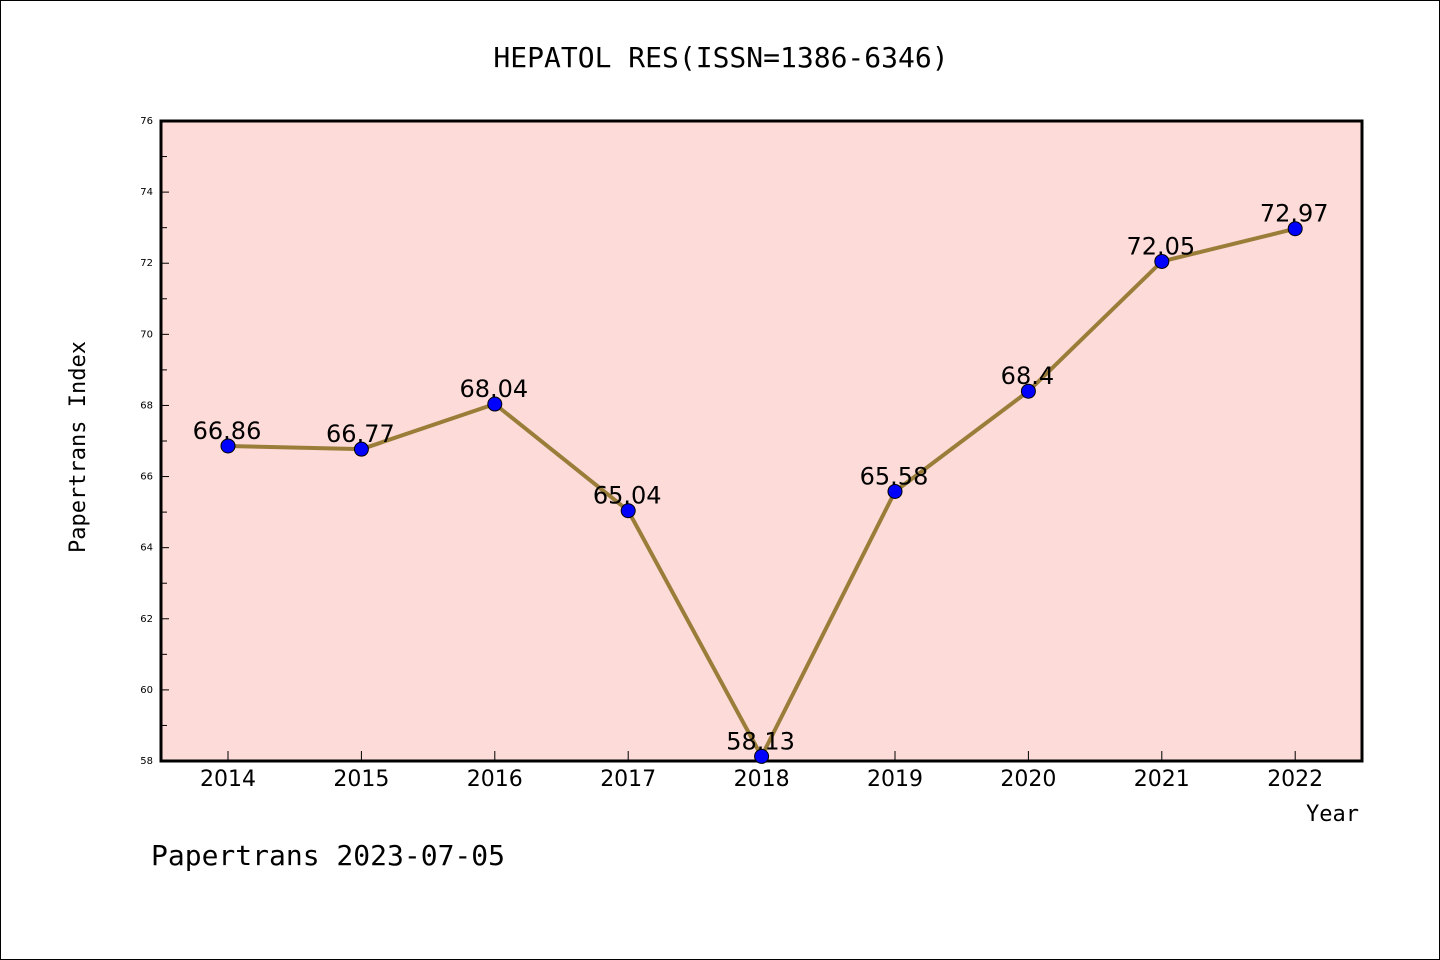  I want to click on data-label: 68.4, so click(1027, 376).